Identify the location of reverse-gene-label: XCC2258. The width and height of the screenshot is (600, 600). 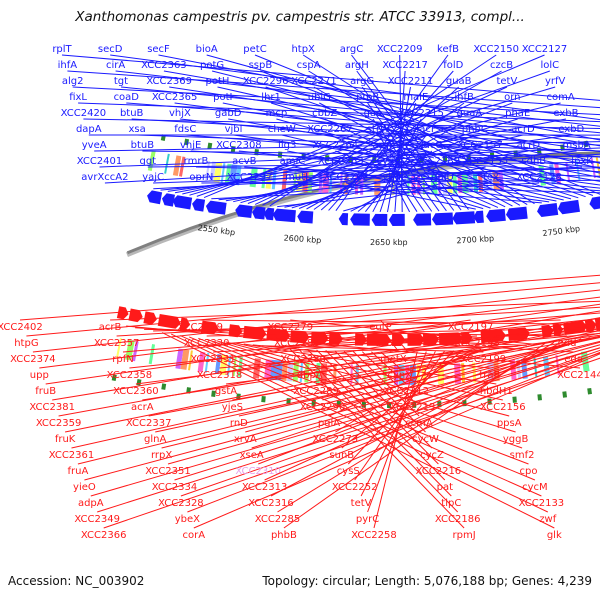
(374, 535).